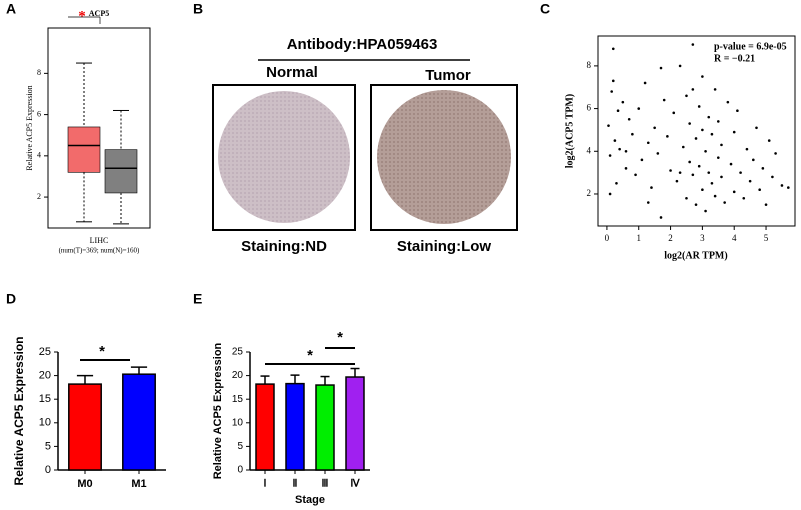 Image resolution: width=801 pixels, height=510 pixels. I want to click on annotation: p-value = 6.9e-05, so click(750, 46).